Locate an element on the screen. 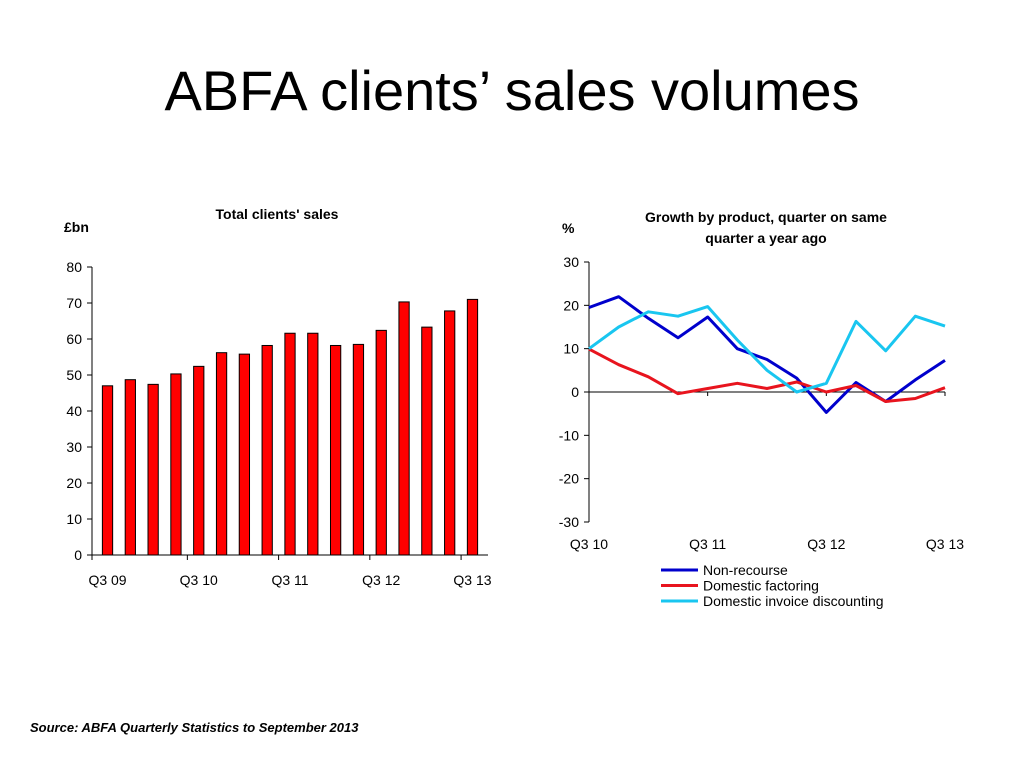 This screenshot has width=1024, height=768. bar-y-tick-label: 40 is located at coordinates (74, 411).